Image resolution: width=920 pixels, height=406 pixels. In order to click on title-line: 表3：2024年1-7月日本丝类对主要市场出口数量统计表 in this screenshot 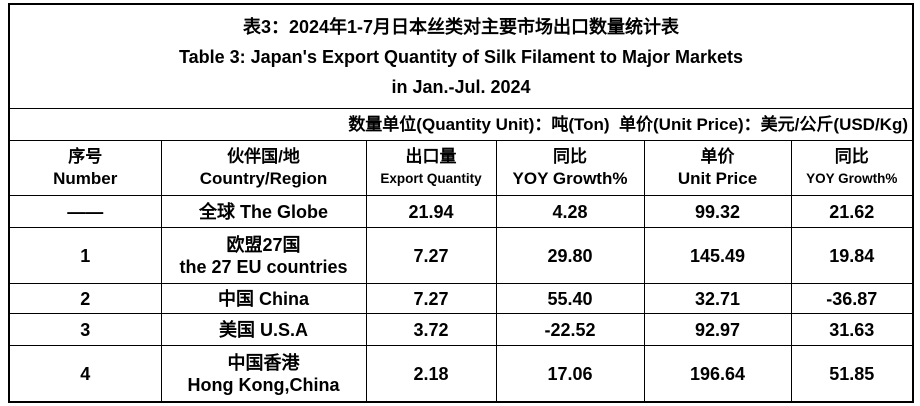, I will do `click(461, 26)`.